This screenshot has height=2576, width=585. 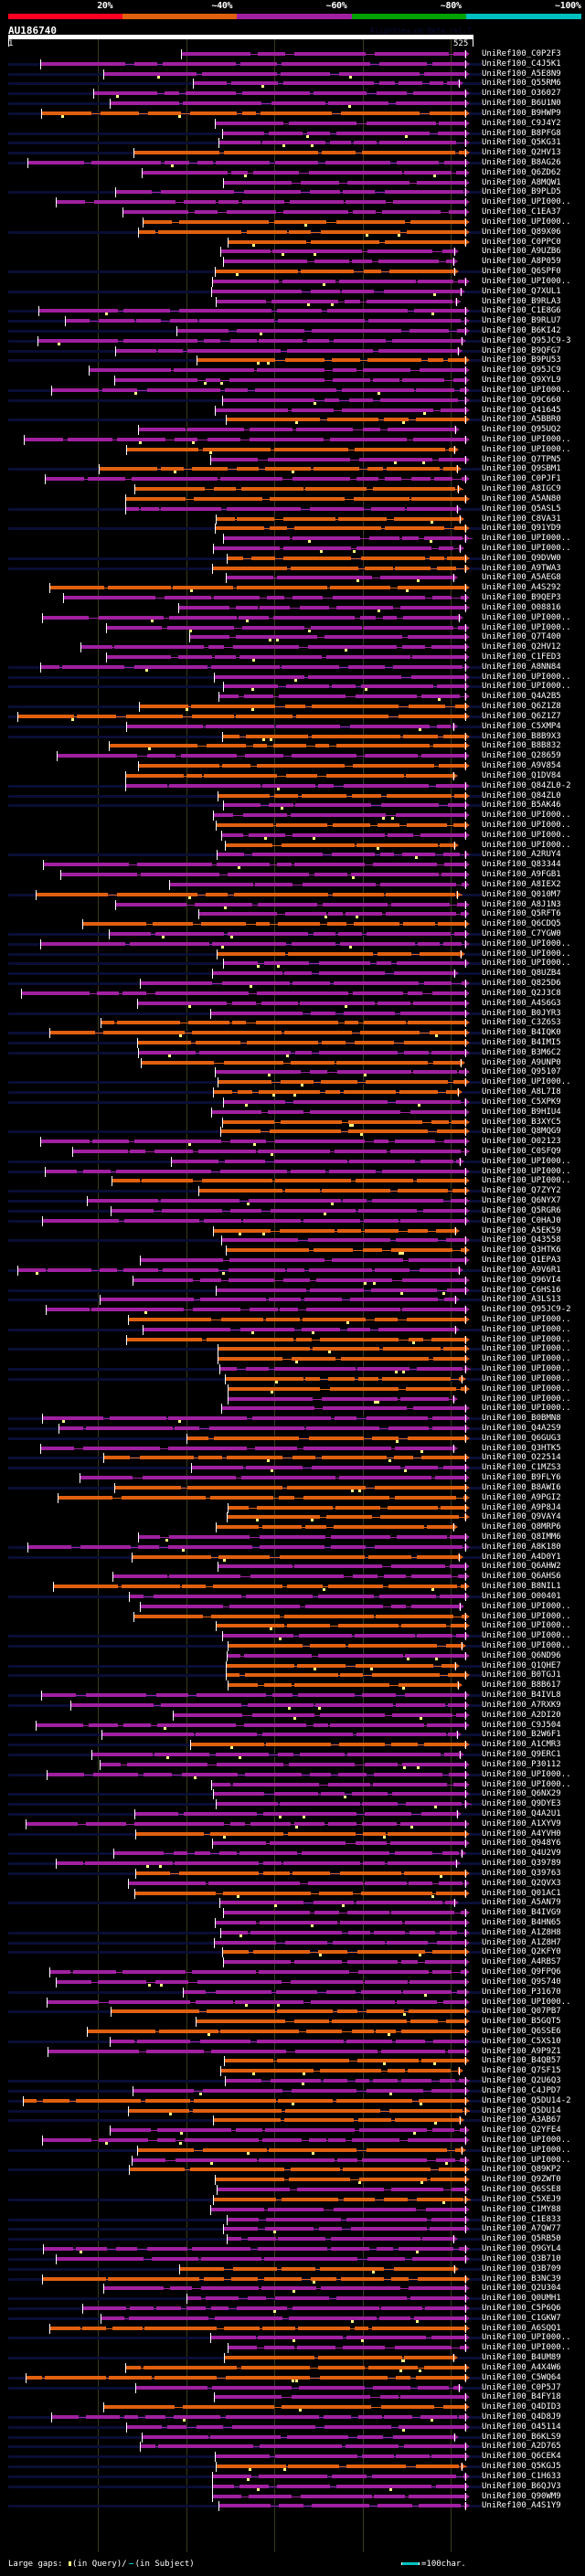 I want to click on hit-row: UniRef100_C8VA31, so click(x=293, y=519).